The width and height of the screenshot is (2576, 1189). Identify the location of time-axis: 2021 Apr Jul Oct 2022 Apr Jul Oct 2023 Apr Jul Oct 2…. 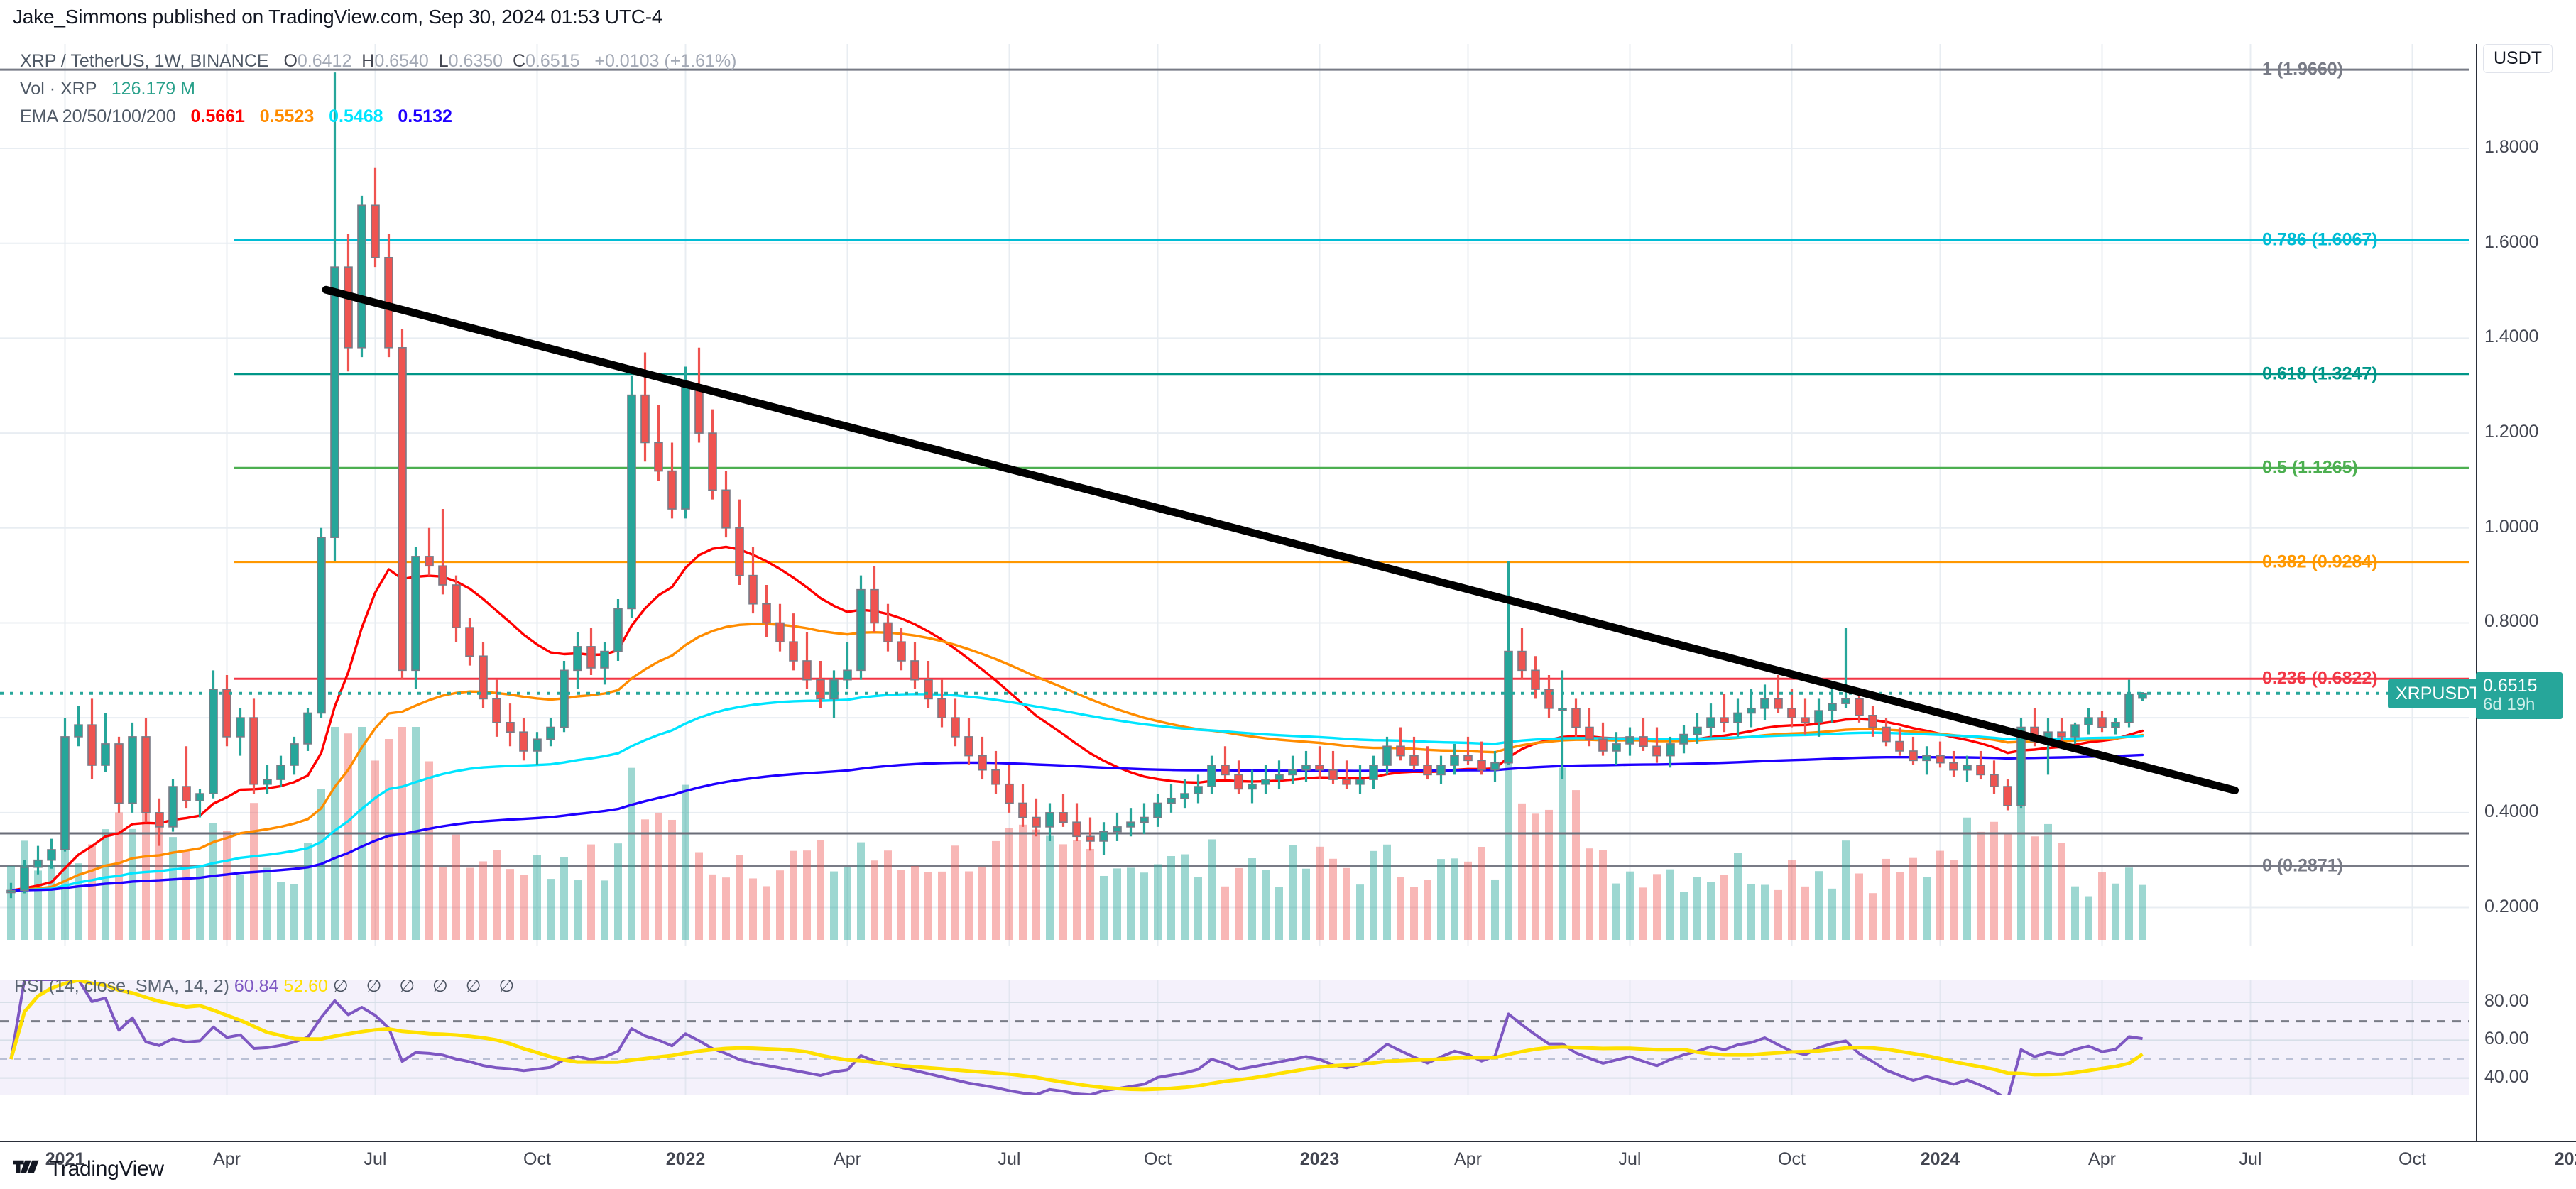
(1288, 1157).